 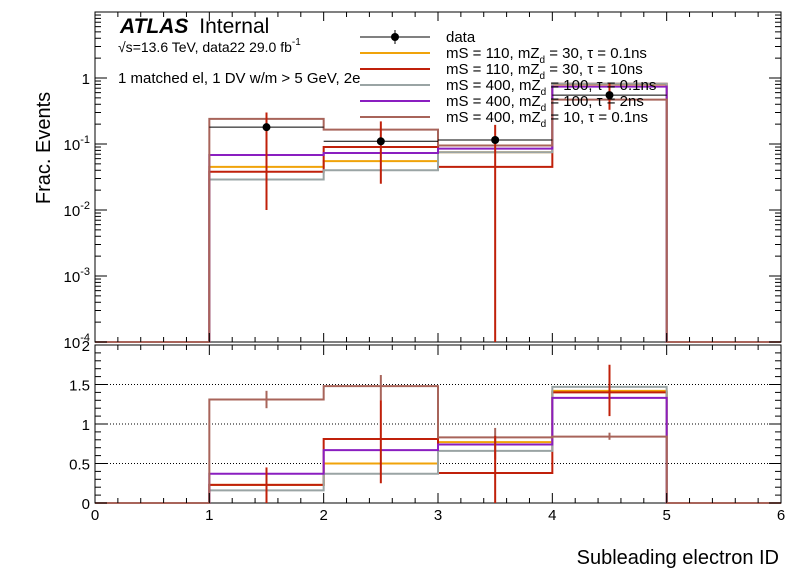 What do you see at coordinates (95, 515) in the screenshot?
I see `ratio-x-tick-label: 0` at bounding box center [95, 515].